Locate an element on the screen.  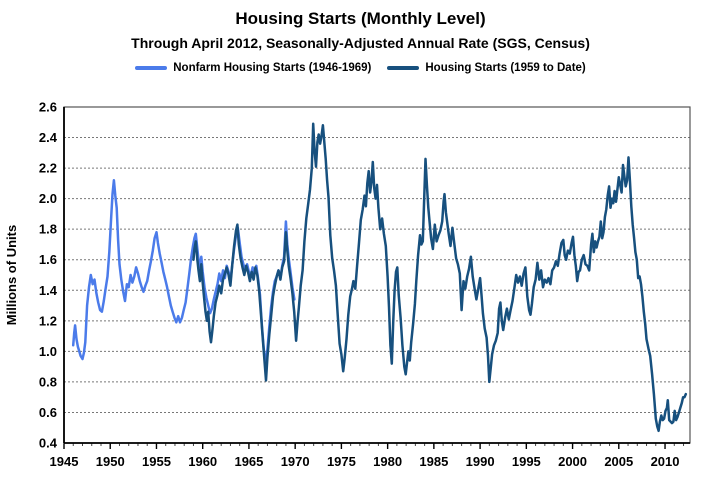
legend-item-housing-starts: Housing Starts (1959 to Date) is located at coordinates (486, 68).